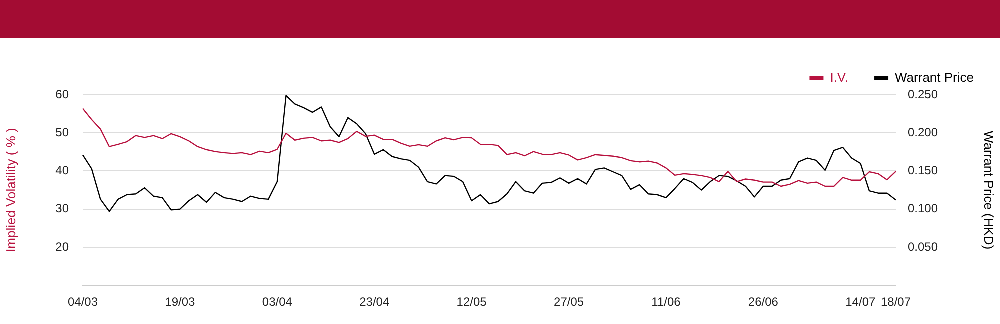 Image resolution: width=1000 pixels, height=324 pixels. Describe the element at coordinates (63, 94) in the screenshot. I see `y-tick-label: 60` at that location.